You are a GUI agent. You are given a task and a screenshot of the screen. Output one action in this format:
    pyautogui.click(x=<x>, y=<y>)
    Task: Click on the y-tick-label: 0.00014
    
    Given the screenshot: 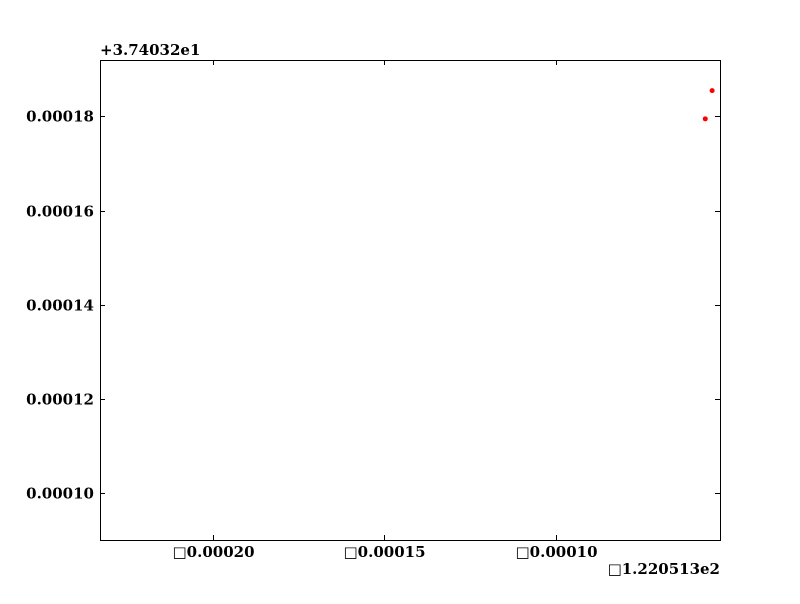 What is the action you would take?
    pyautogui.click(x=60, y=306)
    